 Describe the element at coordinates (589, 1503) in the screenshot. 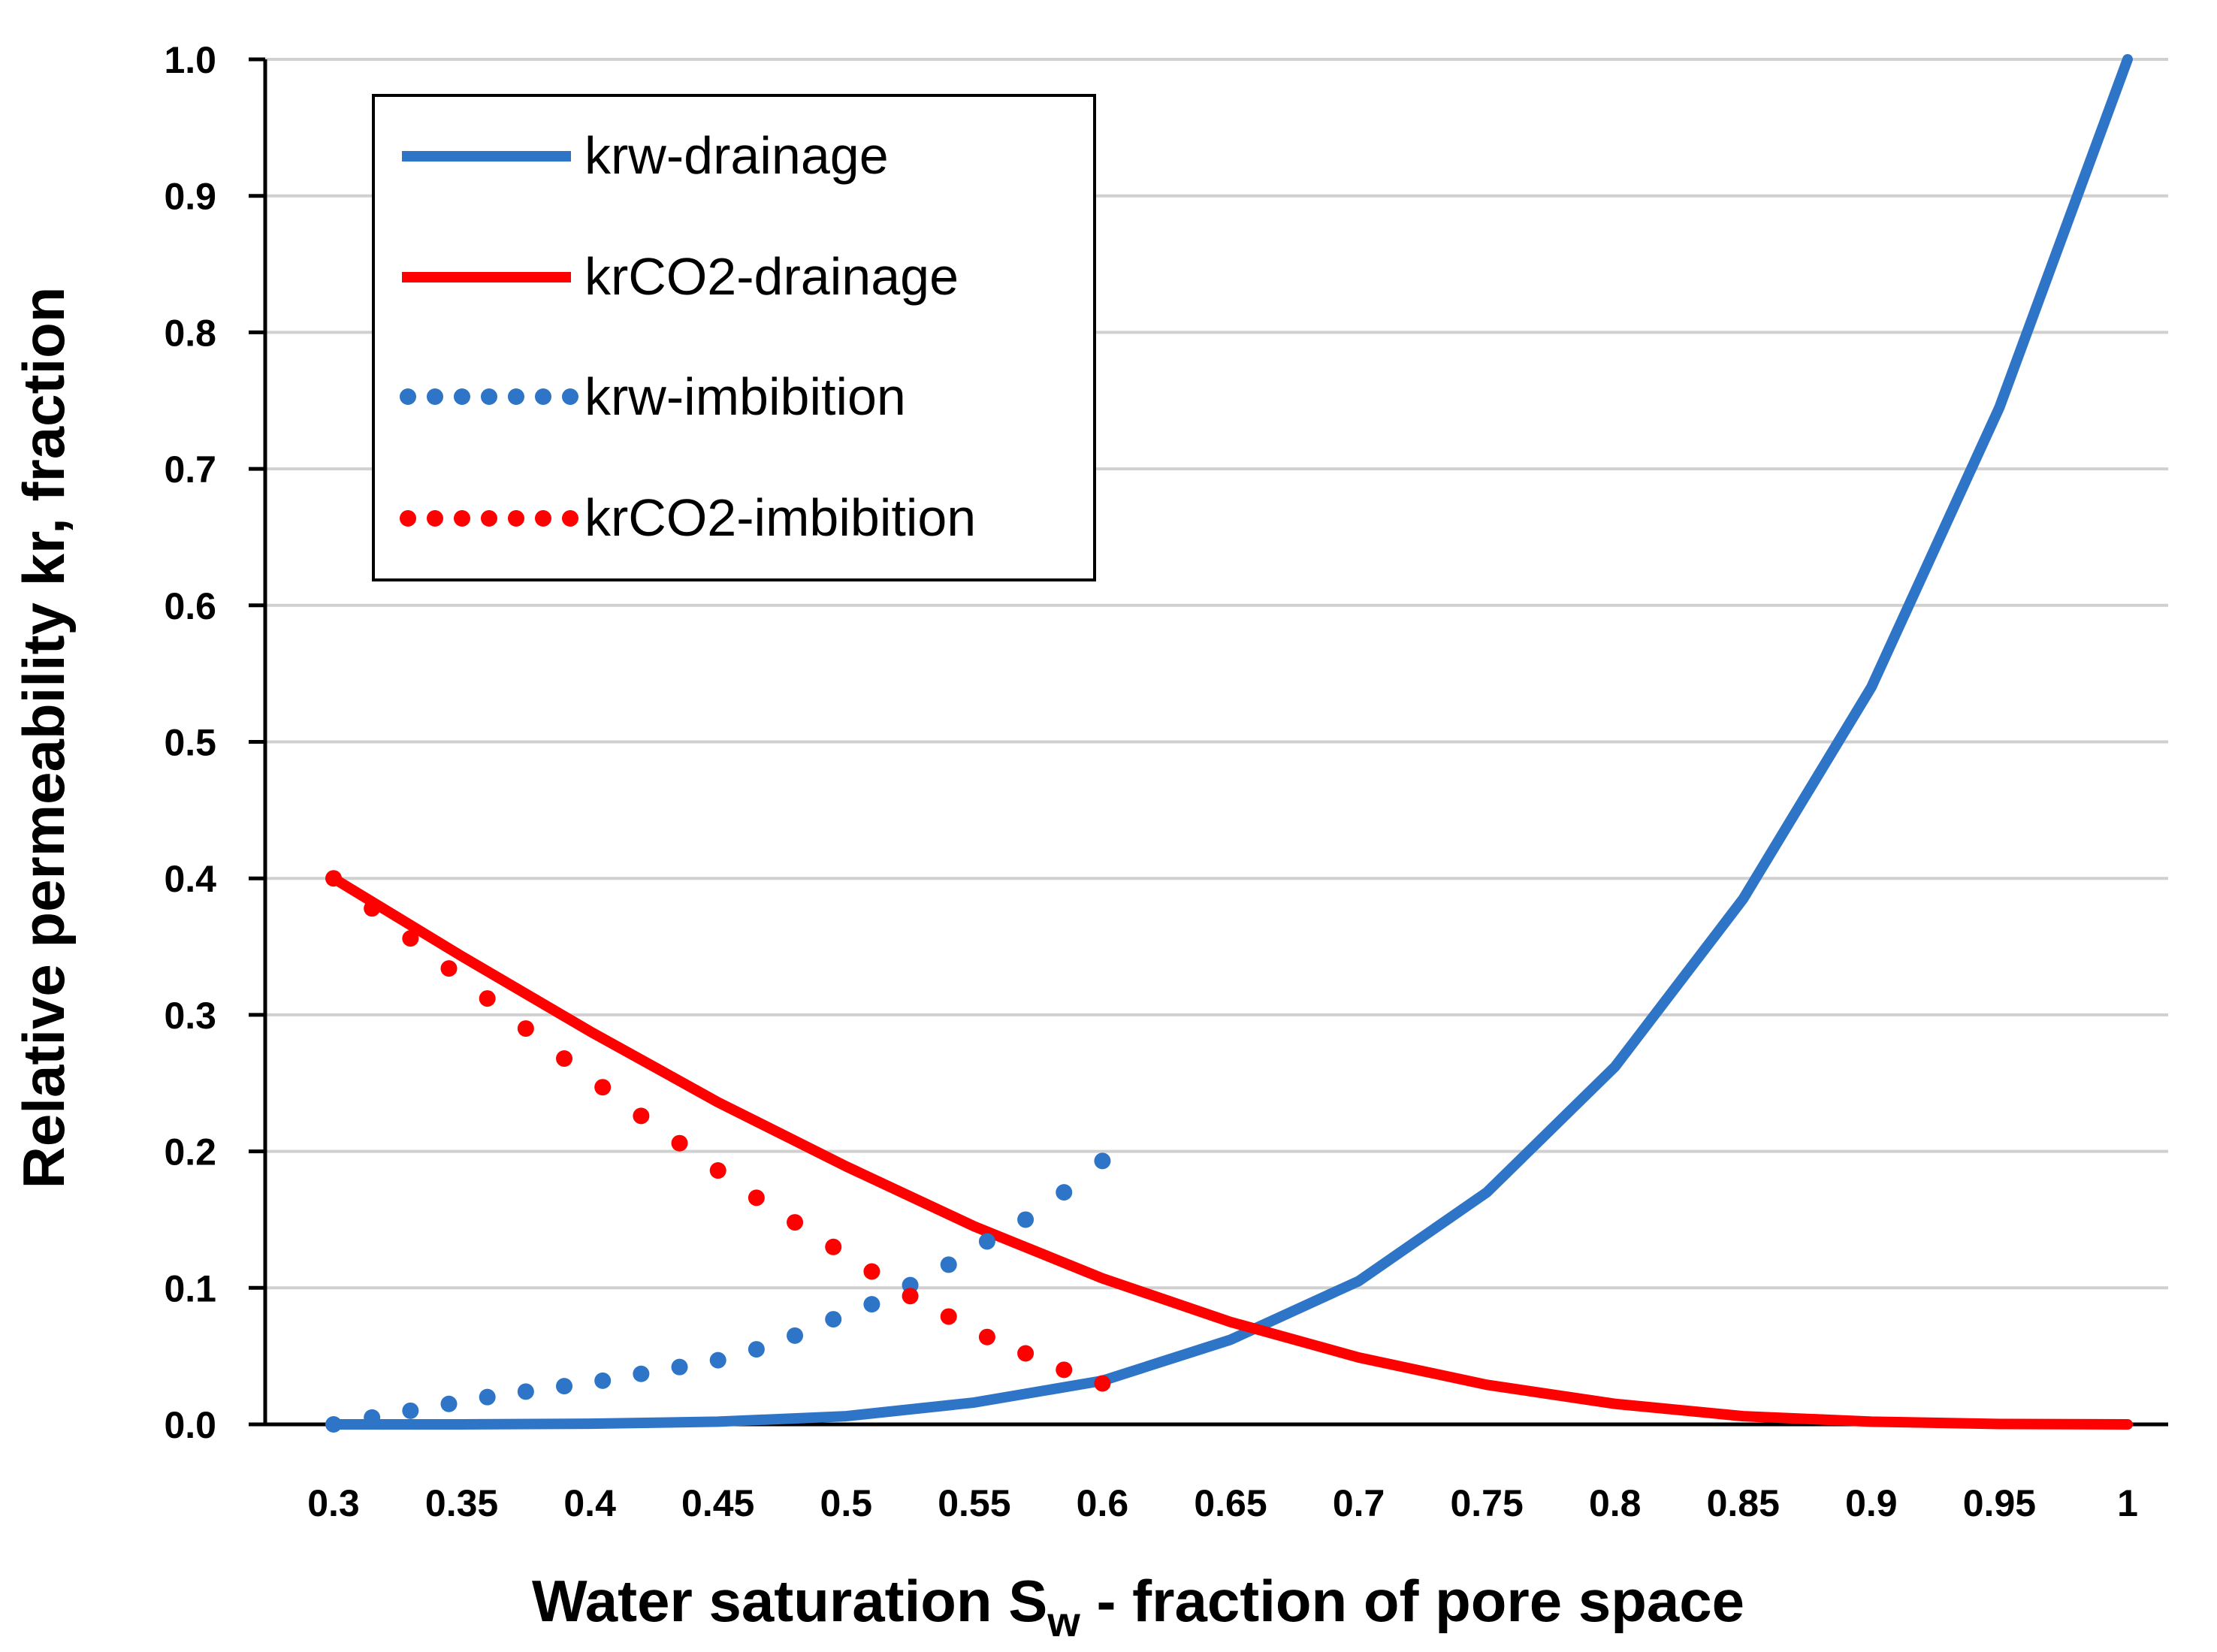

I see `x-tick-label-0-4: 0.4` at that location.